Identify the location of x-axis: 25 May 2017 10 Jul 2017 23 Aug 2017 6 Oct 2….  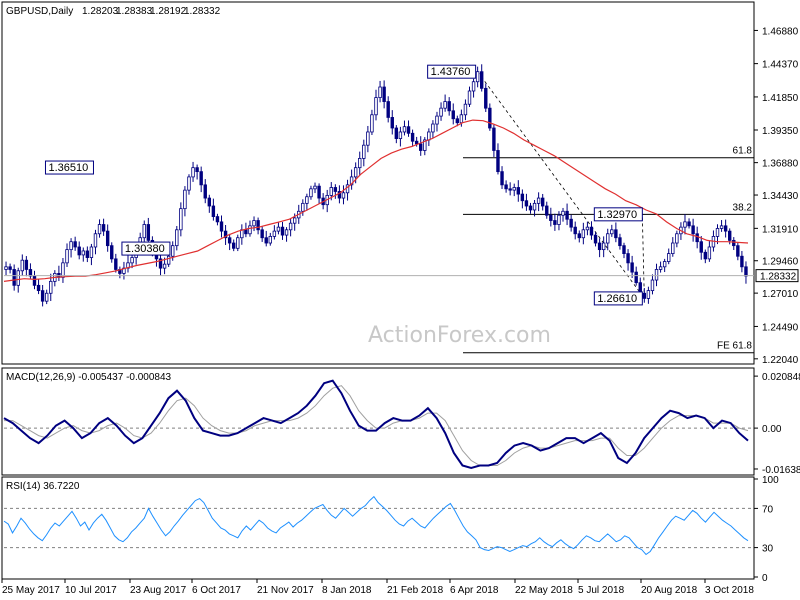
(377, 587).